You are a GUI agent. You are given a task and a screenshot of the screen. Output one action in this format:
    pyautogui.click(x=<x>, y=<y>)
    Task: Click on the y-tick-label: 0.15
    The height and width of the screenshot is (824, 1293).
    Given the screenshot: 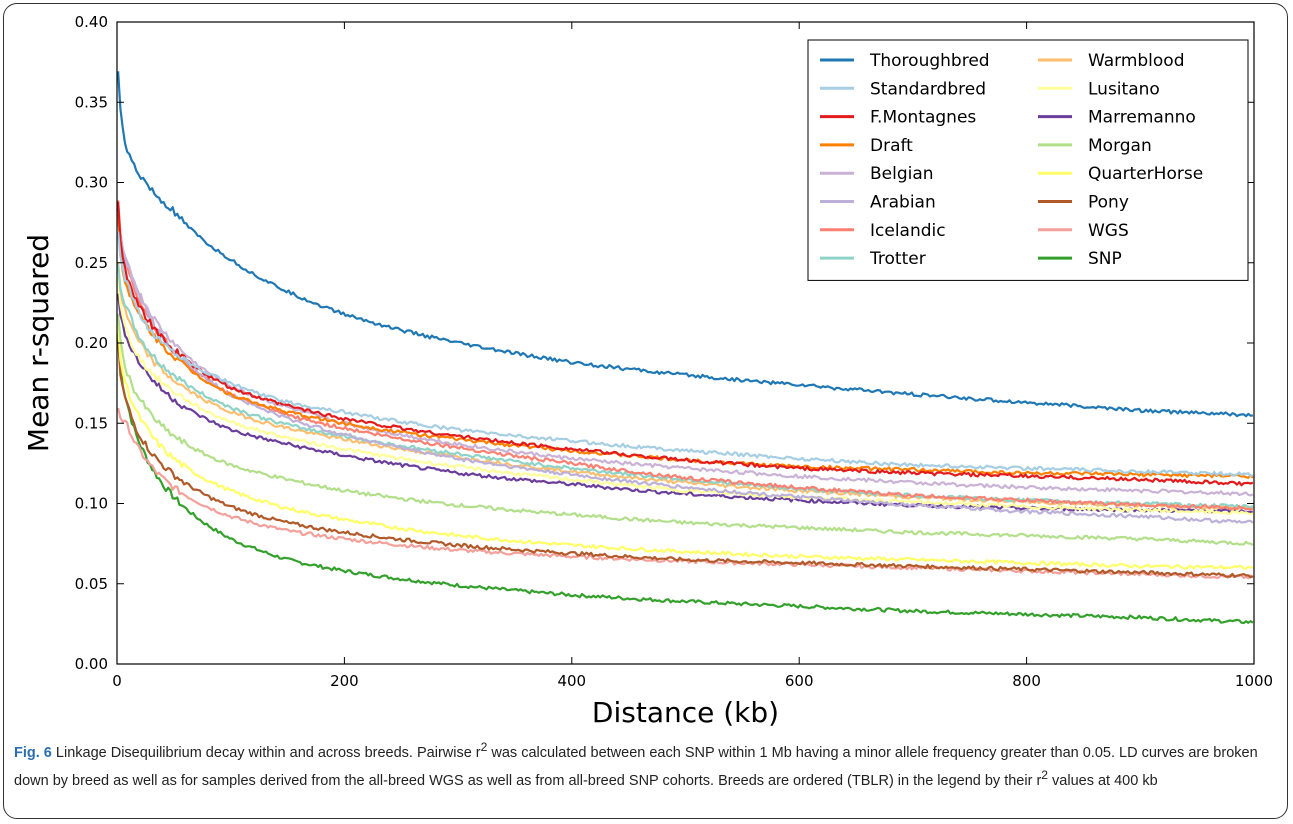 What is the action you would take?
    pyautogui.click(x=91, y=423)
    